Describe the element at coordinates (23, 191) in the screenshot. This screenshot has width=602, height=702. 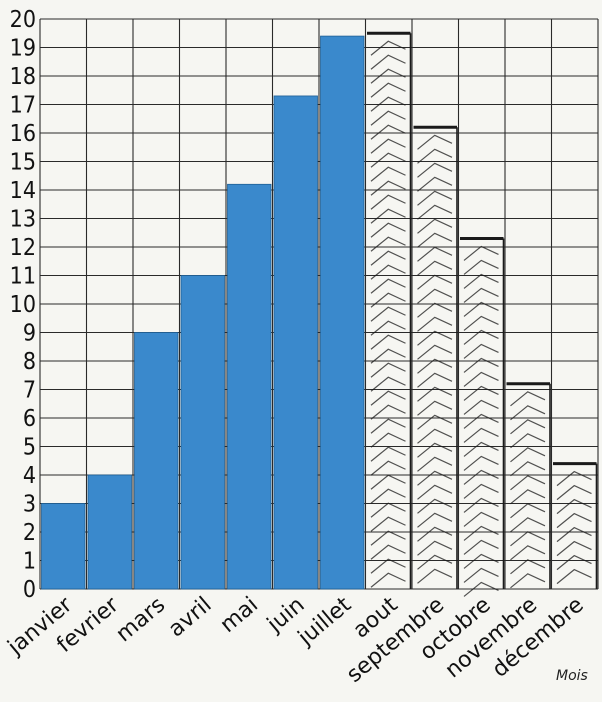
I see `y-tick-label: 14` at that location.